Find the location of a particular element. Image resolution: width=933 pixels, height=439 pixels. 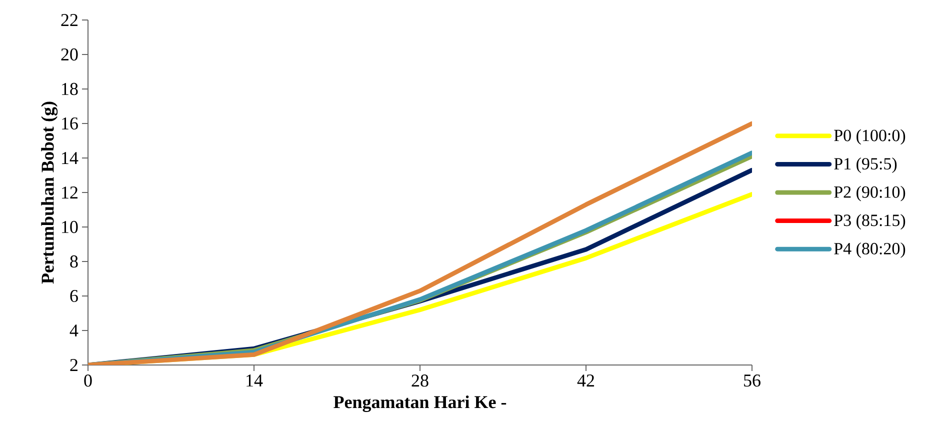

y-tick-label: 4 is located at coordinates (74, 330).